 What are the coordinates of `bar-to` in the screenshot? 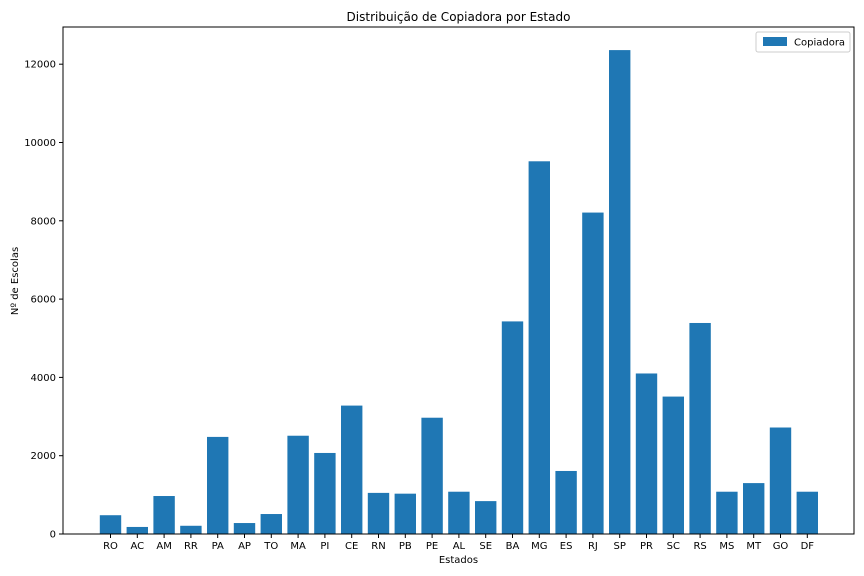 It's located at (271, 524).